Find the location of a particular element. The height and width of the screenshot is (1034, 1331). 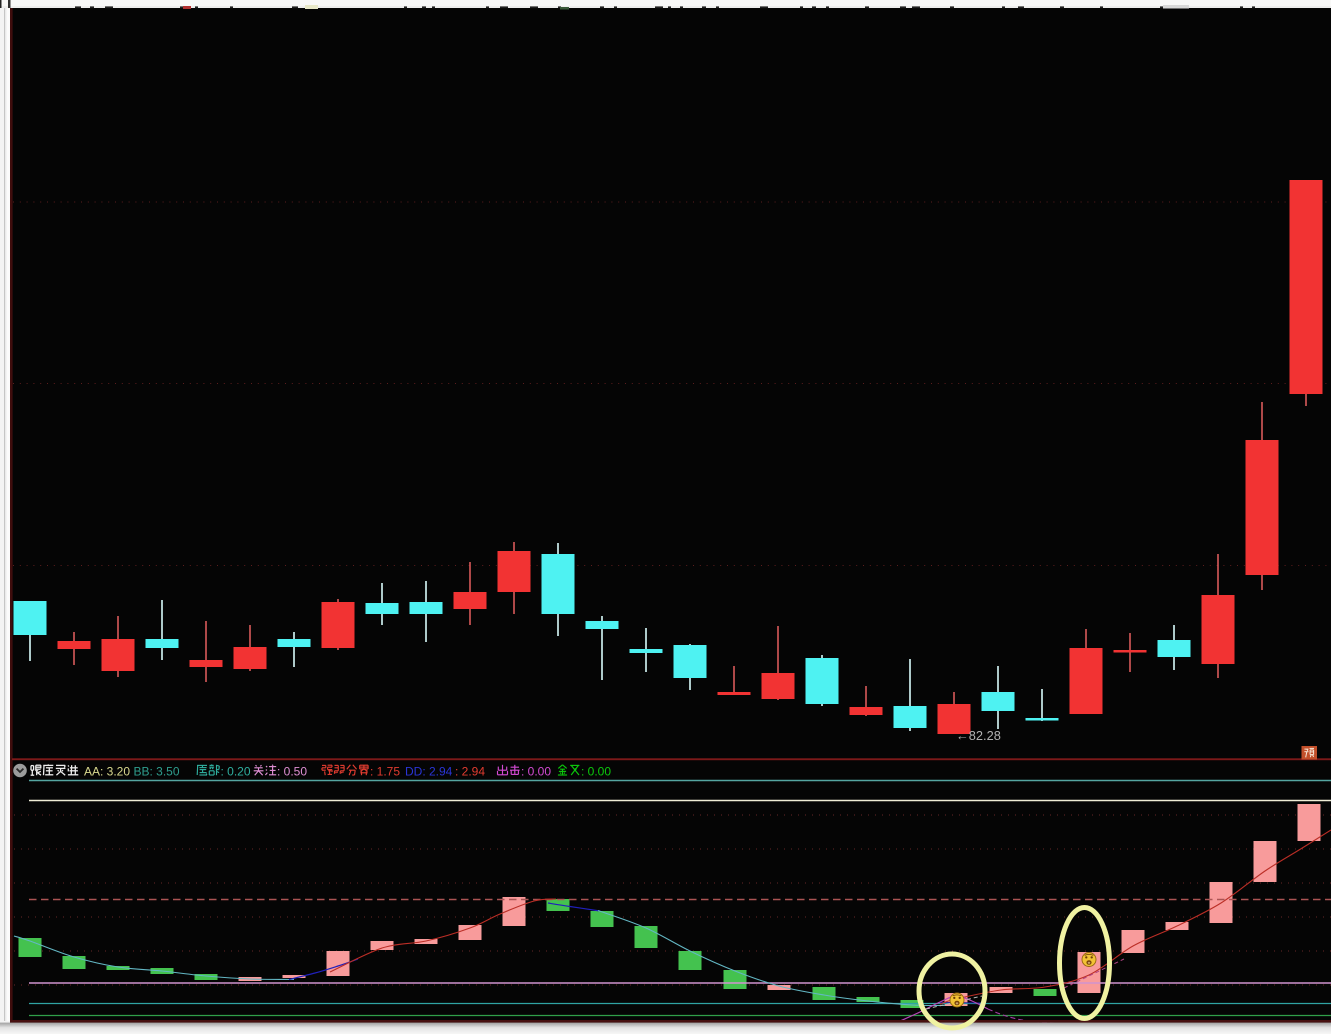

svg-text:: 2.94: : 2.94 is located at coordinates (470, 772).